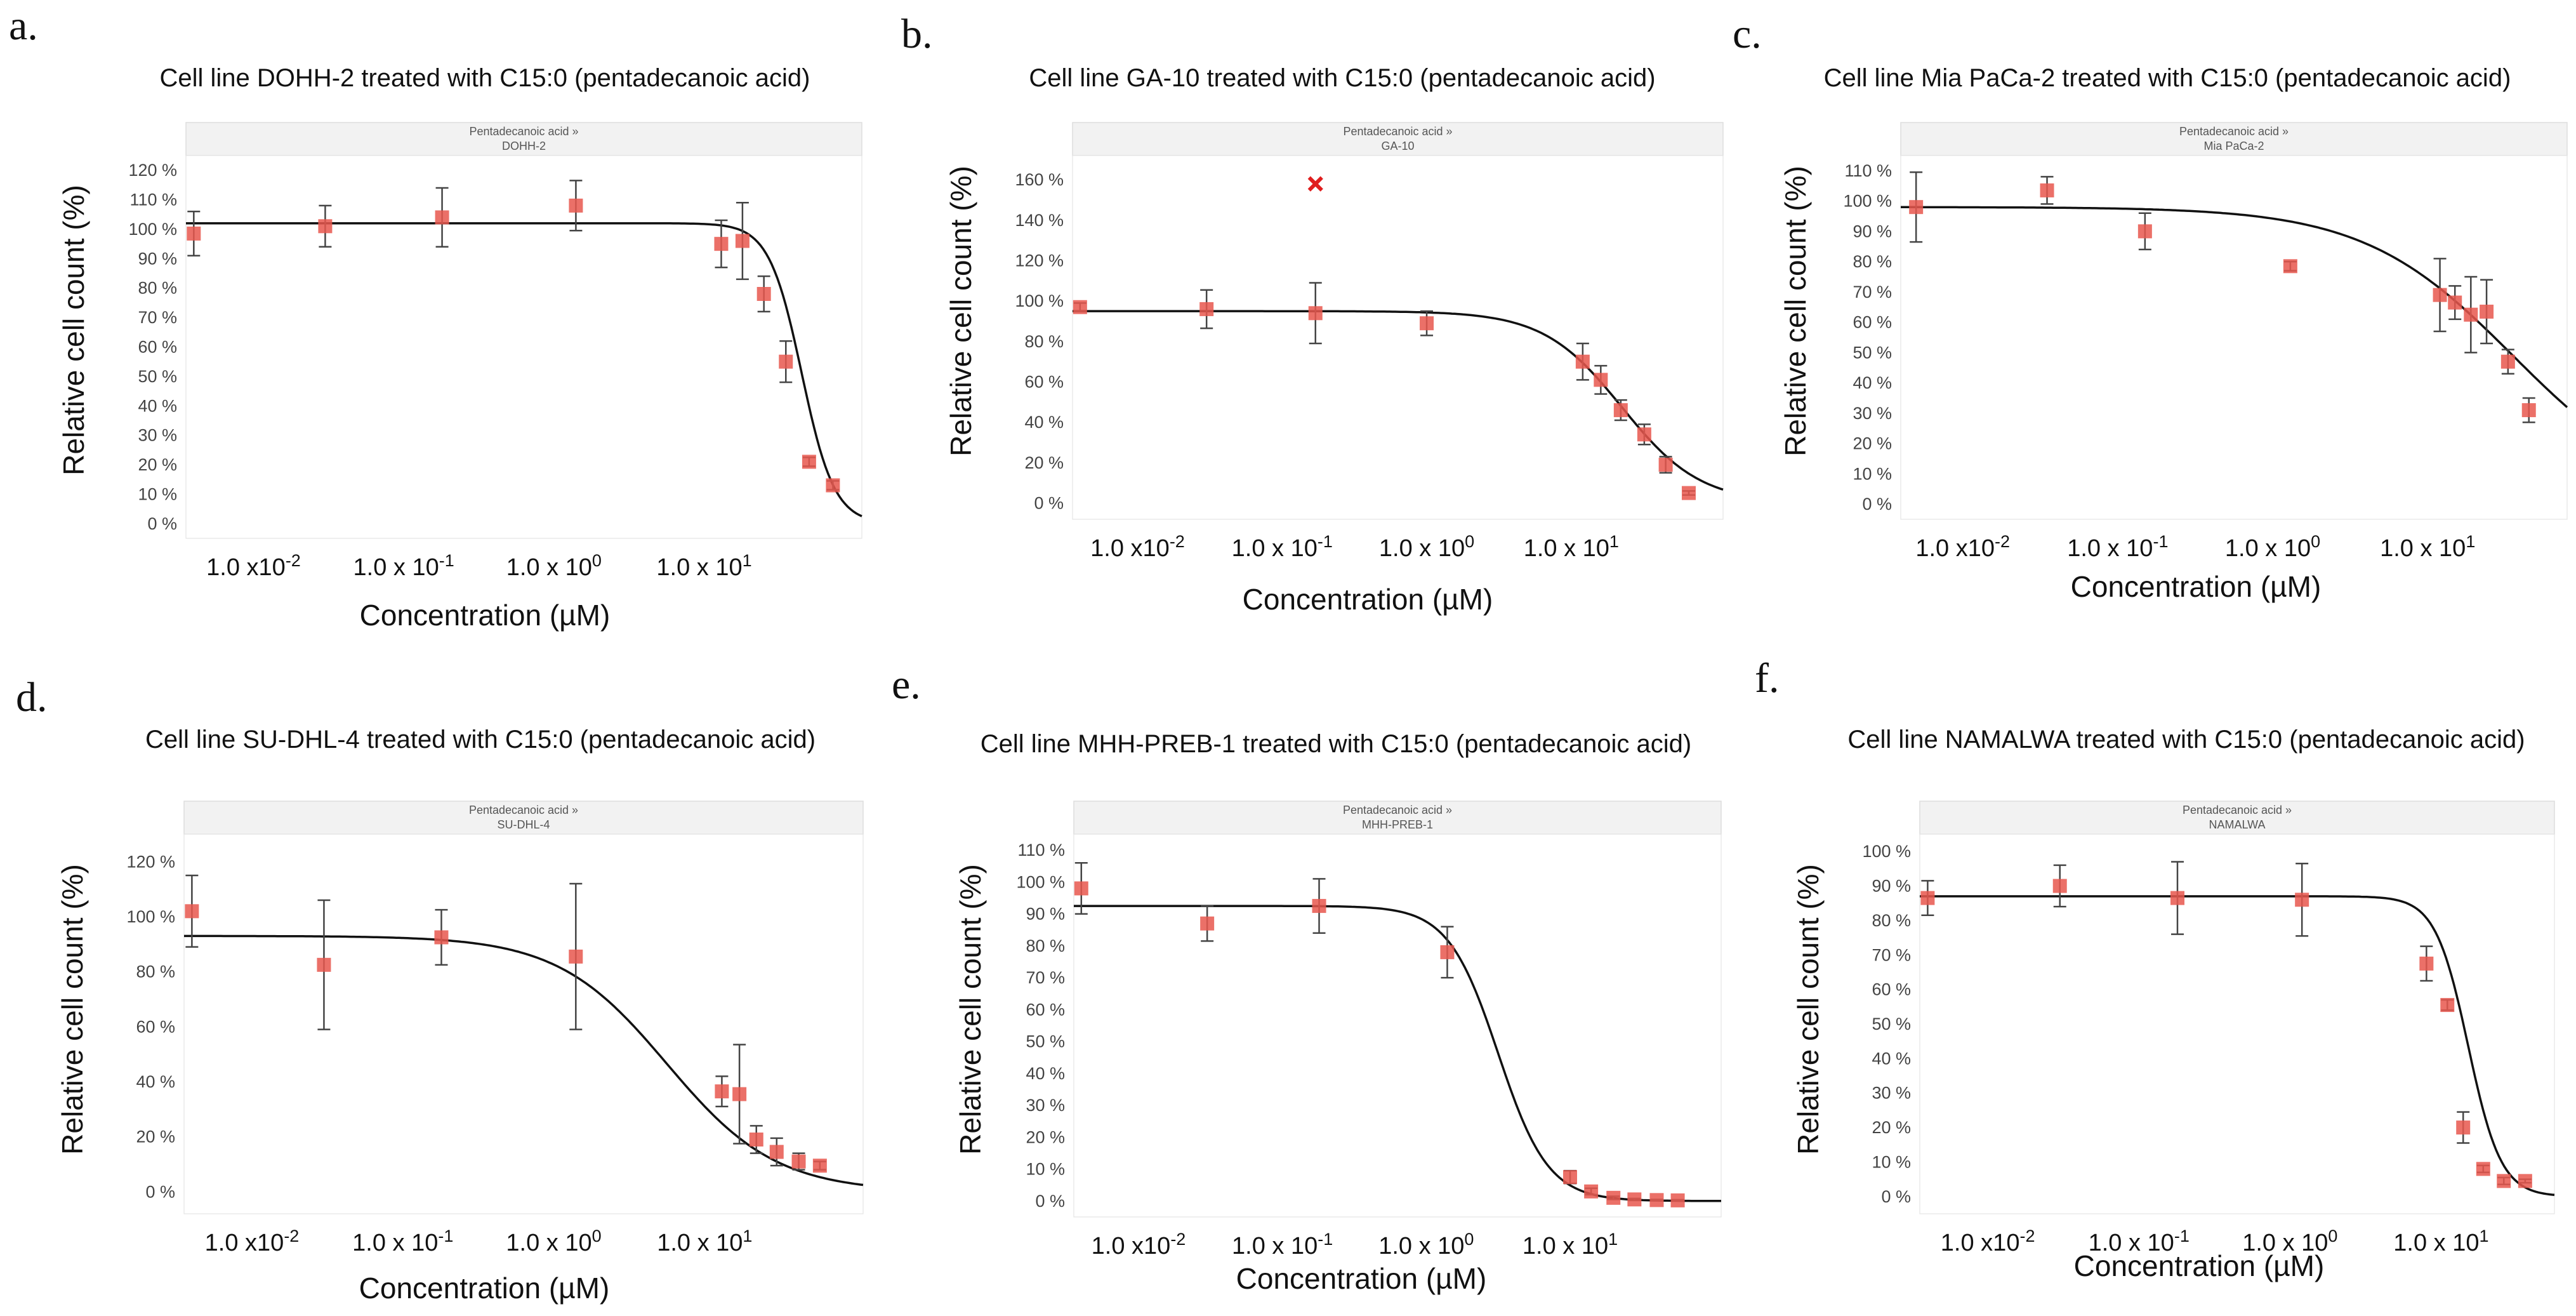 The height and width of the screenshot is (1316, 2576). What do you see at coordinates (1891, 886) in the screenshot?
I see `y-tick-label: 90 %` at bounding box center [1891, 886].